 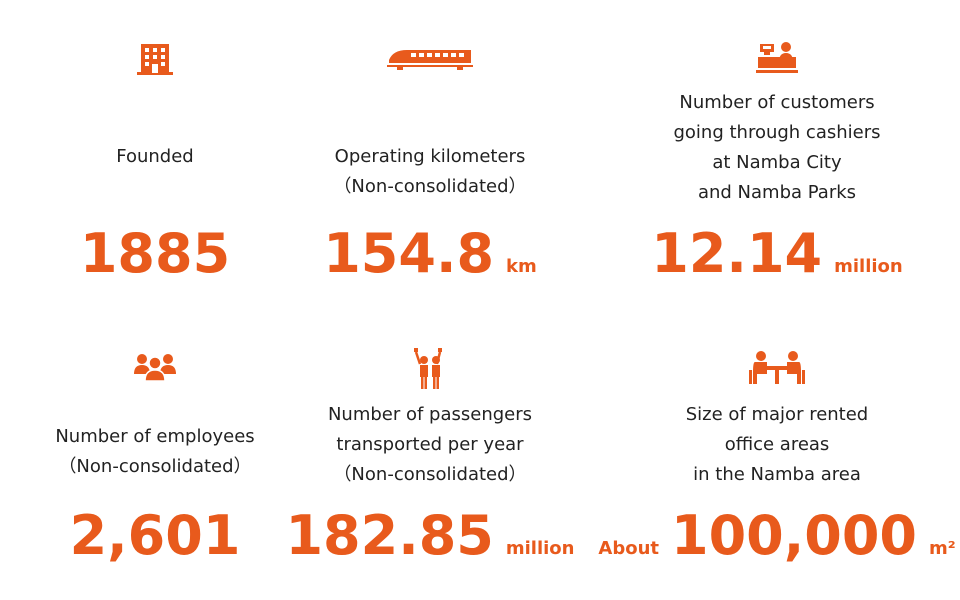 What do you see at coordinates (389, 535) in the screenshot?
I see `stat-value: 182.85` at bounding box center [389, 535].